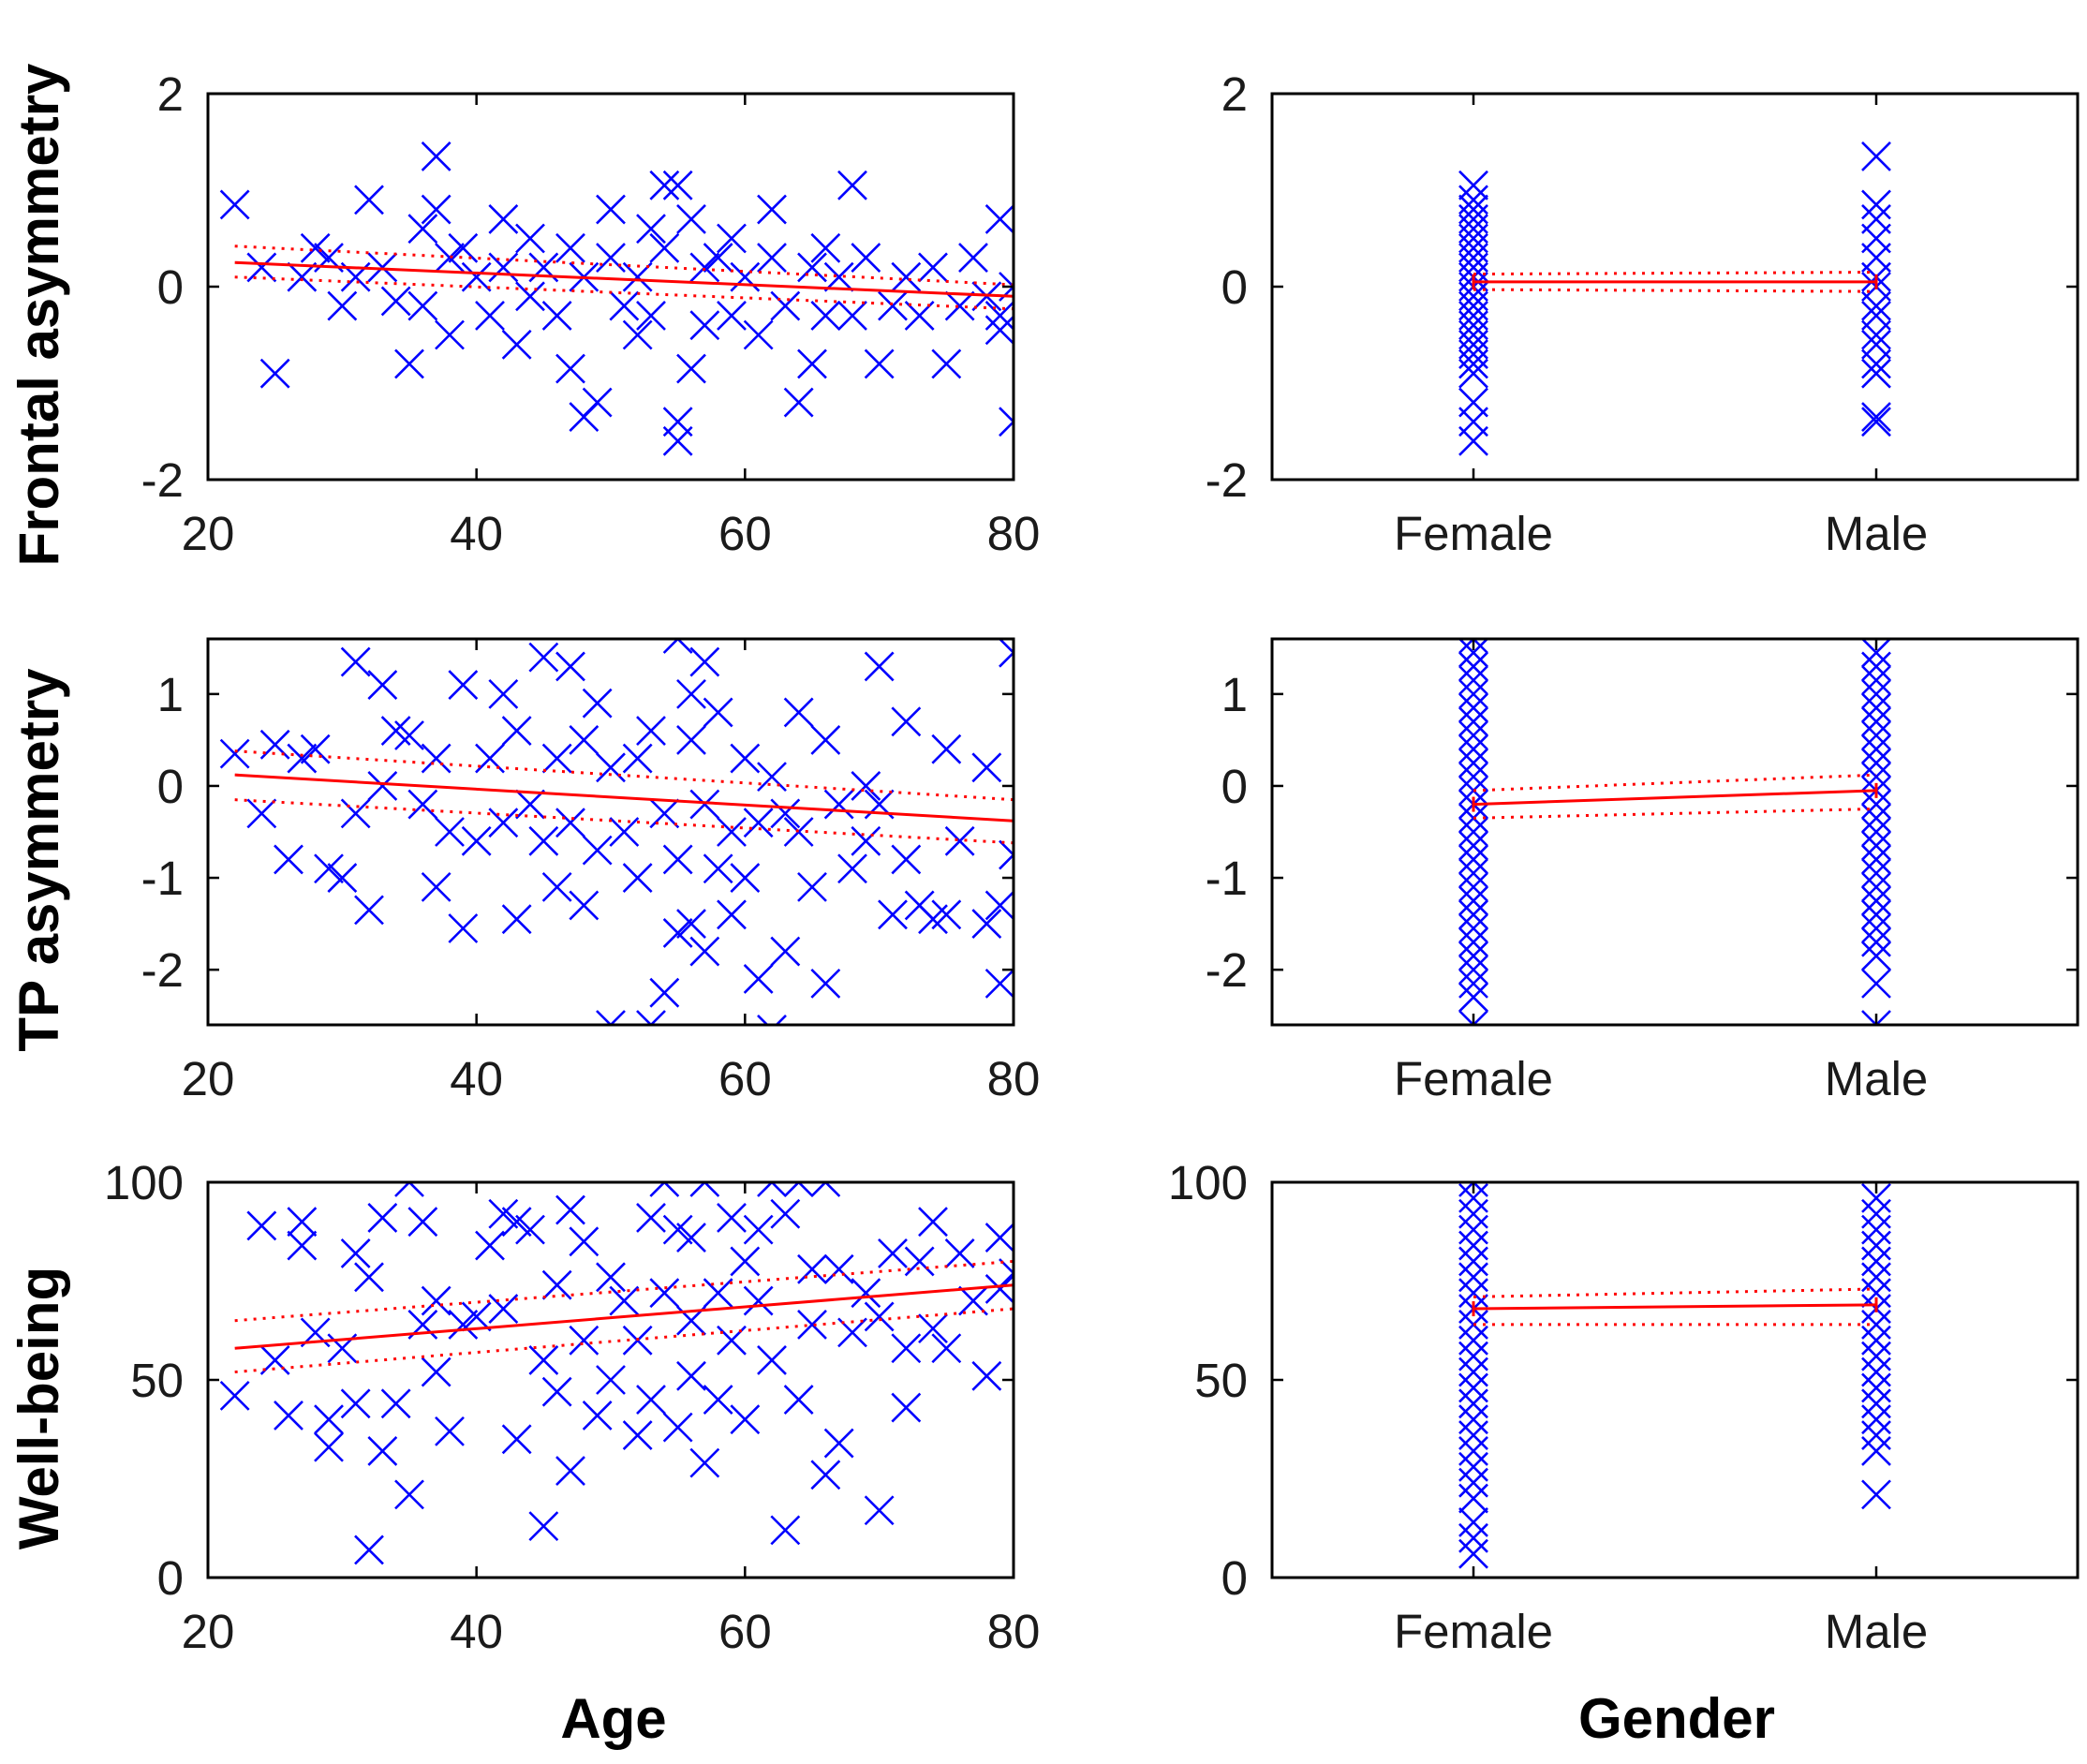 Image resolution: width=2087 pixels, height=1764 pixels. I want to click on x-tick-label: 40, so click(476, 1631).